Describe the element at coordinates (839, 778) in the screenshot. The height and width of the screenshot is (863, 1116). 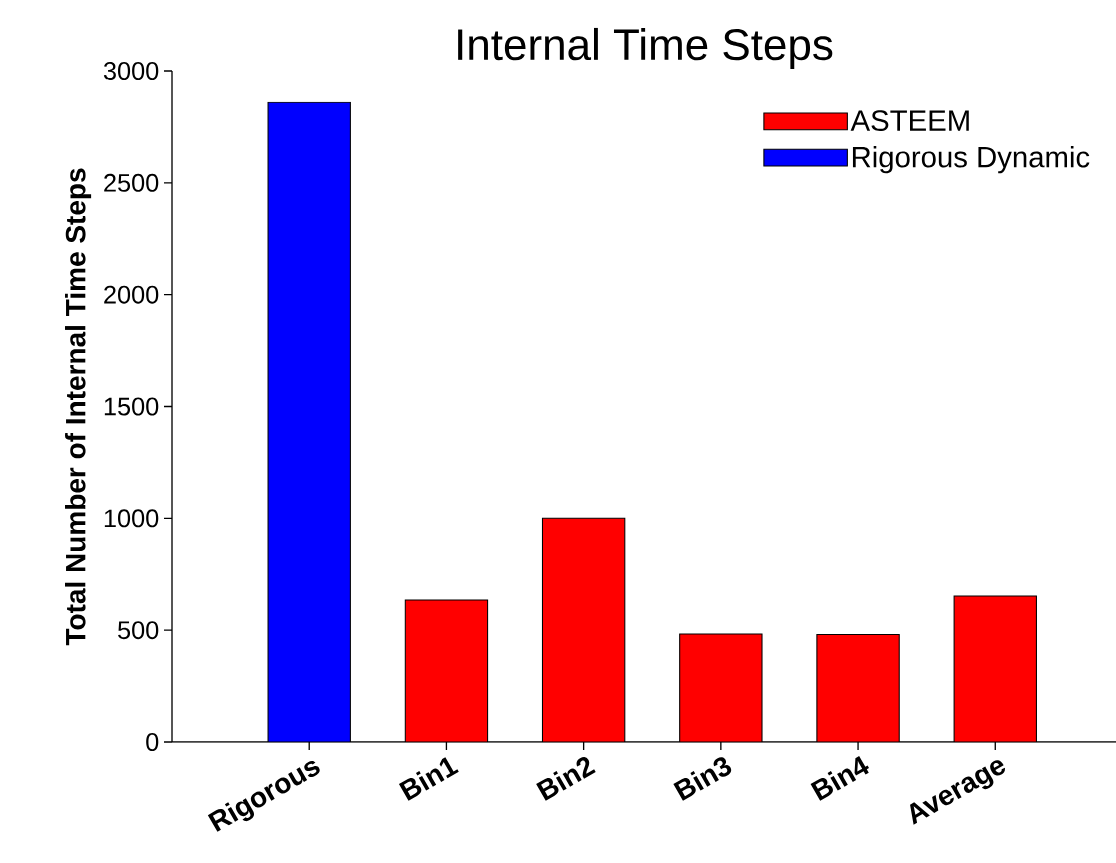
I see `x-tick-label: Bin4` at that location.